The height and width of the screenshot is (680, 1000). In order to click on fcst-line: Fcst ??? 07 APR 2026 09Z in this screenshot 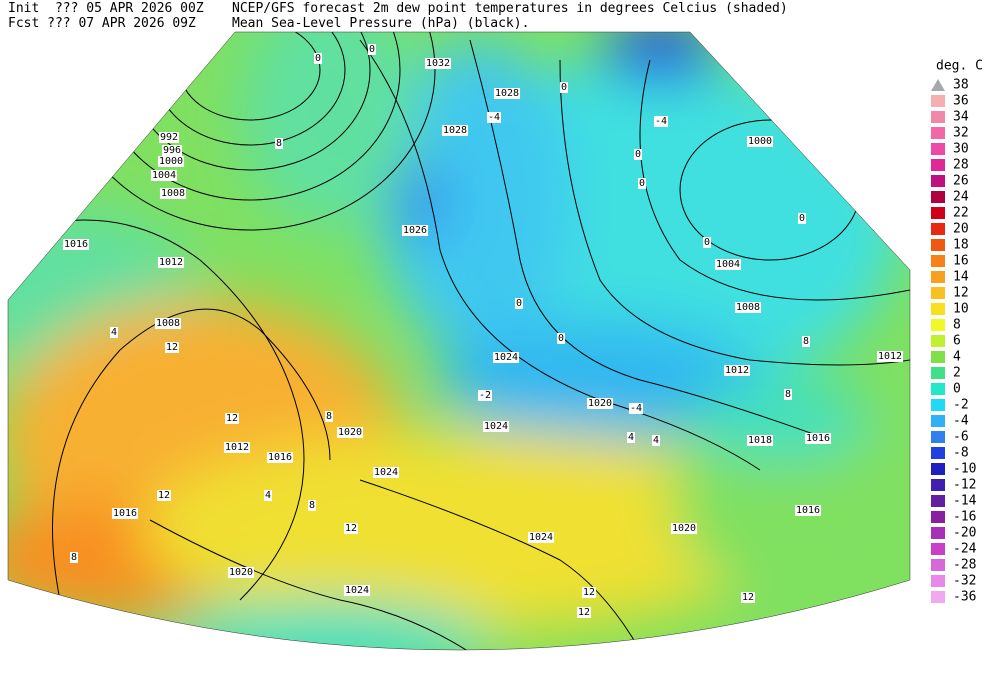, I will do `click(102, 23)`.